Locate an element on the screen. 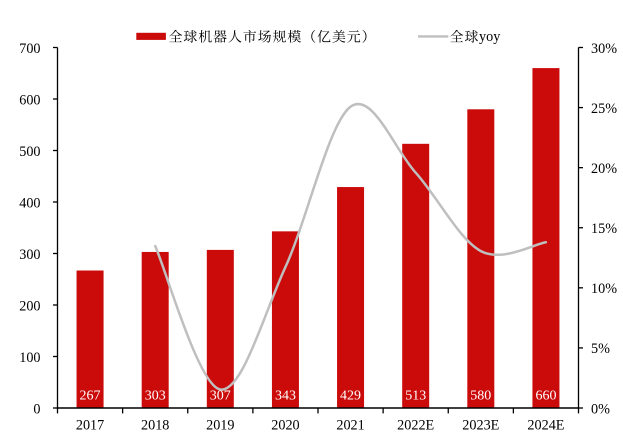  svg-text: 580 is located at coordinates (480, 395).